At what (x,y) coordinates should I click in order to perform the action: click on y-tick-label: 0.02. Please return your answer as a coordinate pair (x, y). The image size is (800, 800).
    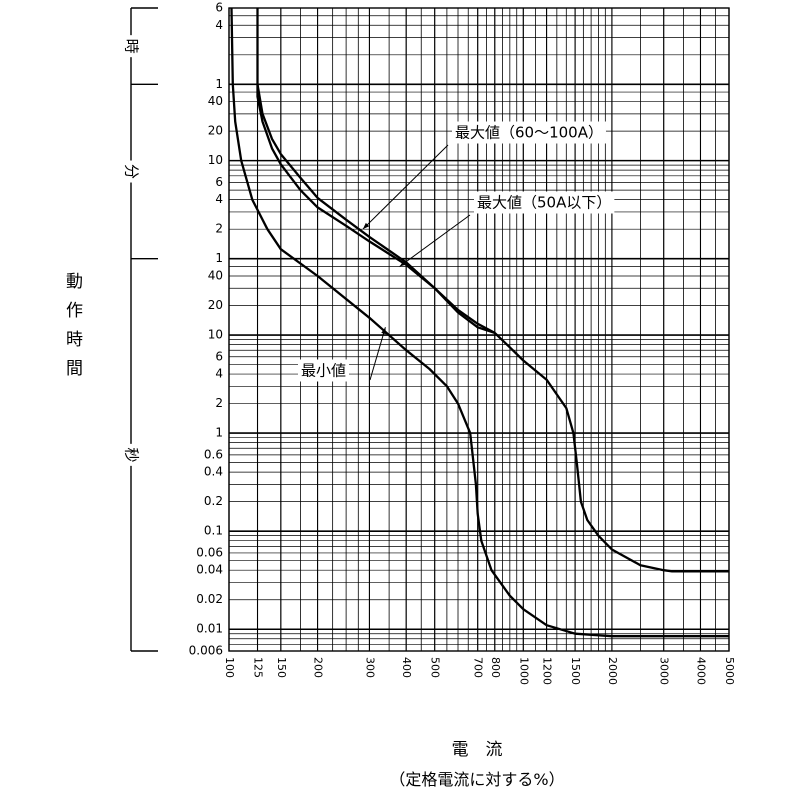
    Looking at the image, I should click on (209, 599).